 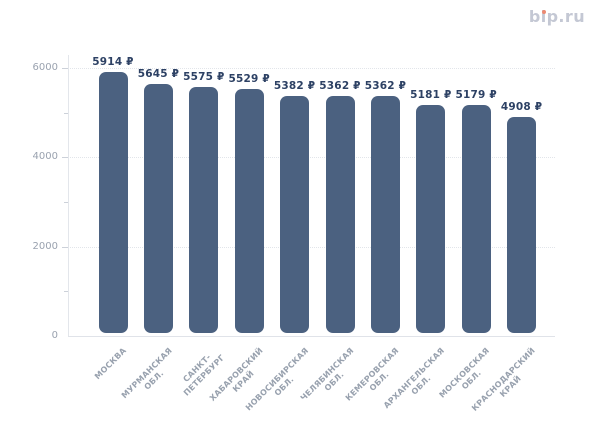 I want to click on logo-text-i: i, so click(x=543, y=16).